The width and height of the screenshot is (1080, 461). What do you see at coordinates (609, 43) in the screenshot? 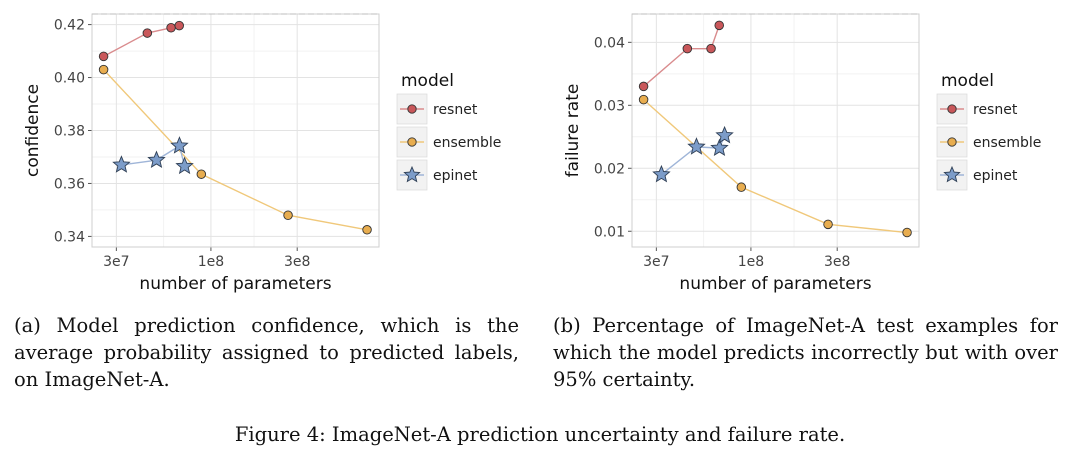
I see `y-tick-label: 0.04` at bounding box center [609, 43].